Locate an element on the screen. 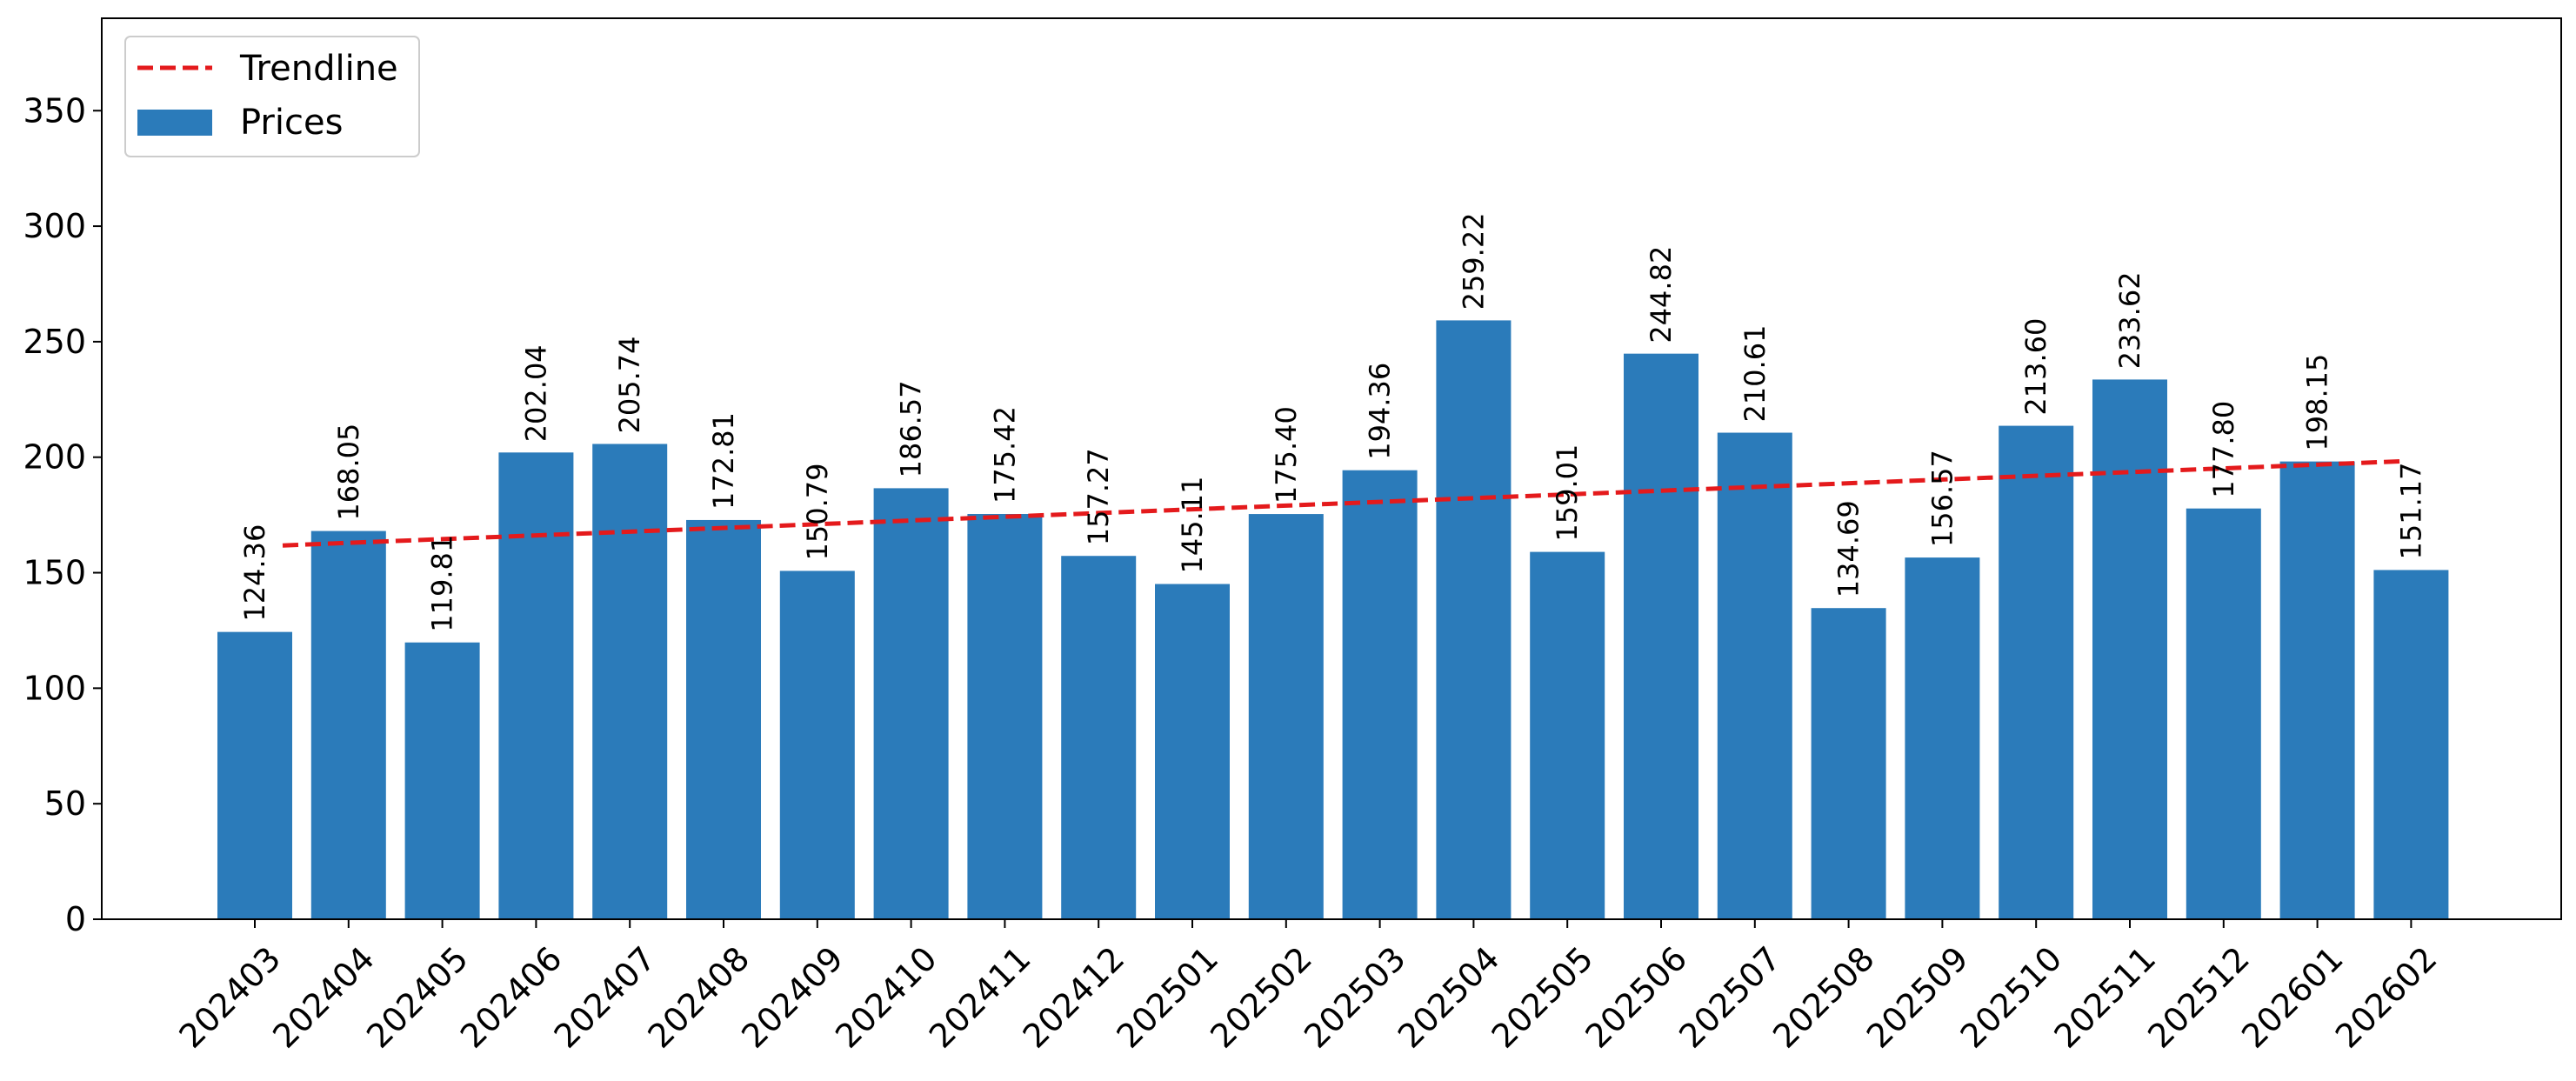  bar-value-label: 198.15 is located at coordinates (2317, 402).